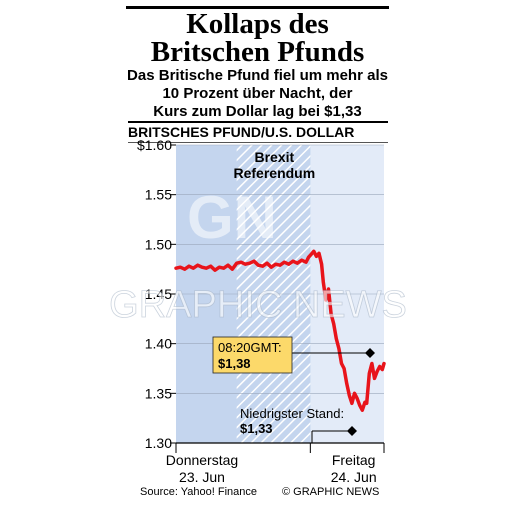 Image resolution: width=515 pixels, height=506 pixels. I want to click on low-marker, so click(352, 431).